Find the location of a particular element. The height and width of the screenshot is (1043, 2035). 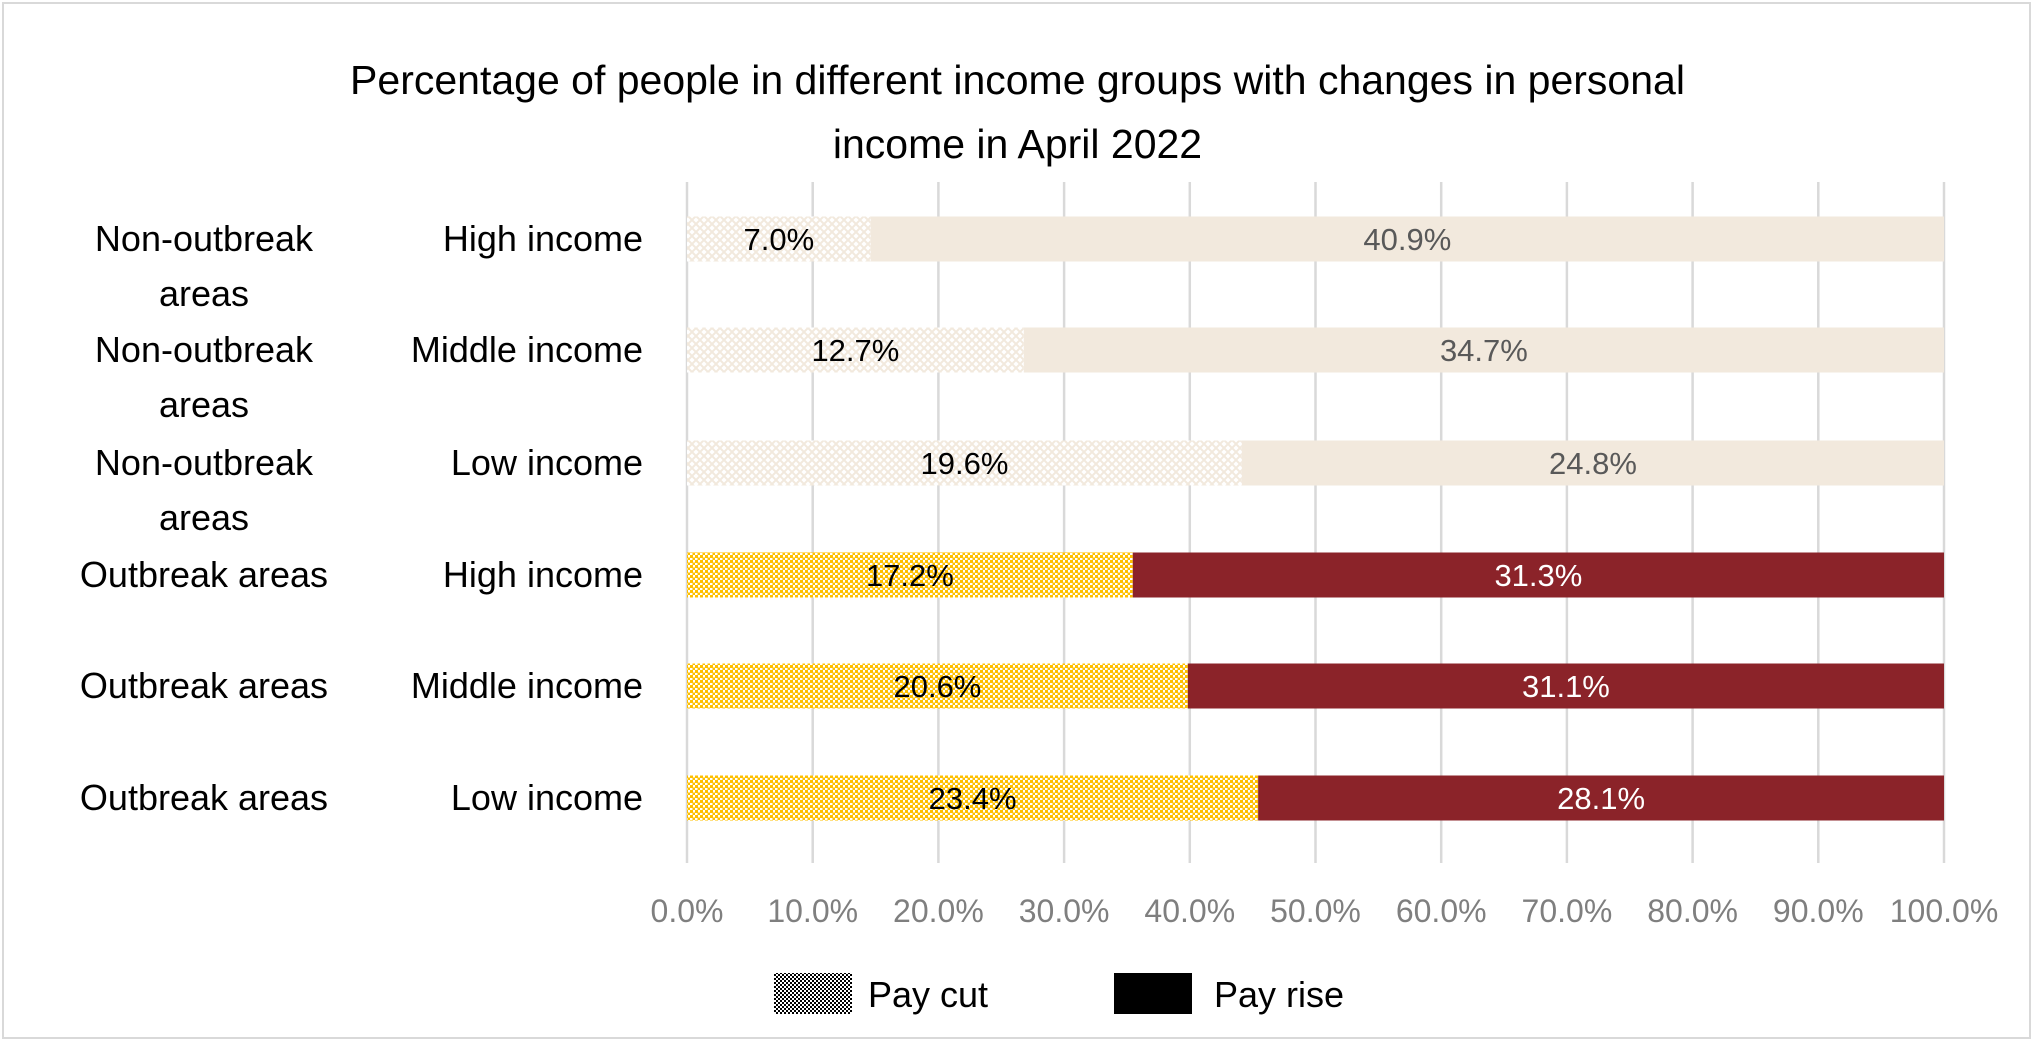

data-label-pay-rise: 31.3% is located at coordinates (1538, 575).